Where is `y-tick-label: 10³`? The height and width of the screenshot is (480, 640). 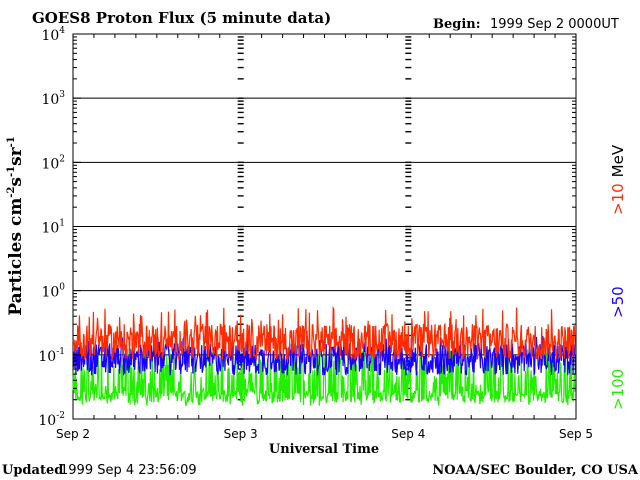
y-tick-label: 10³ is located at coordinates (53, 99).